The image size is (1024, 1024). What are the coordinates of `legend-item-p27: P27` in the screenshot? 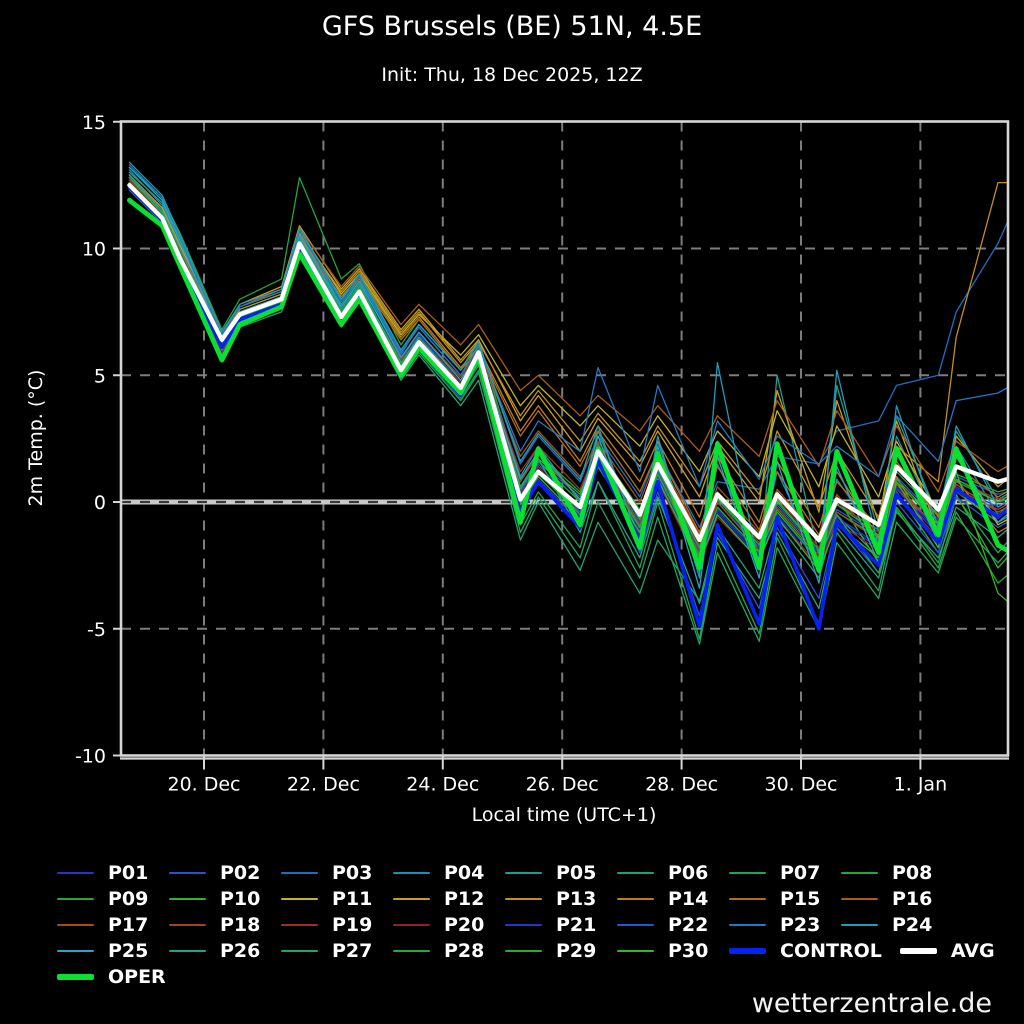 It's located at (337, 951).